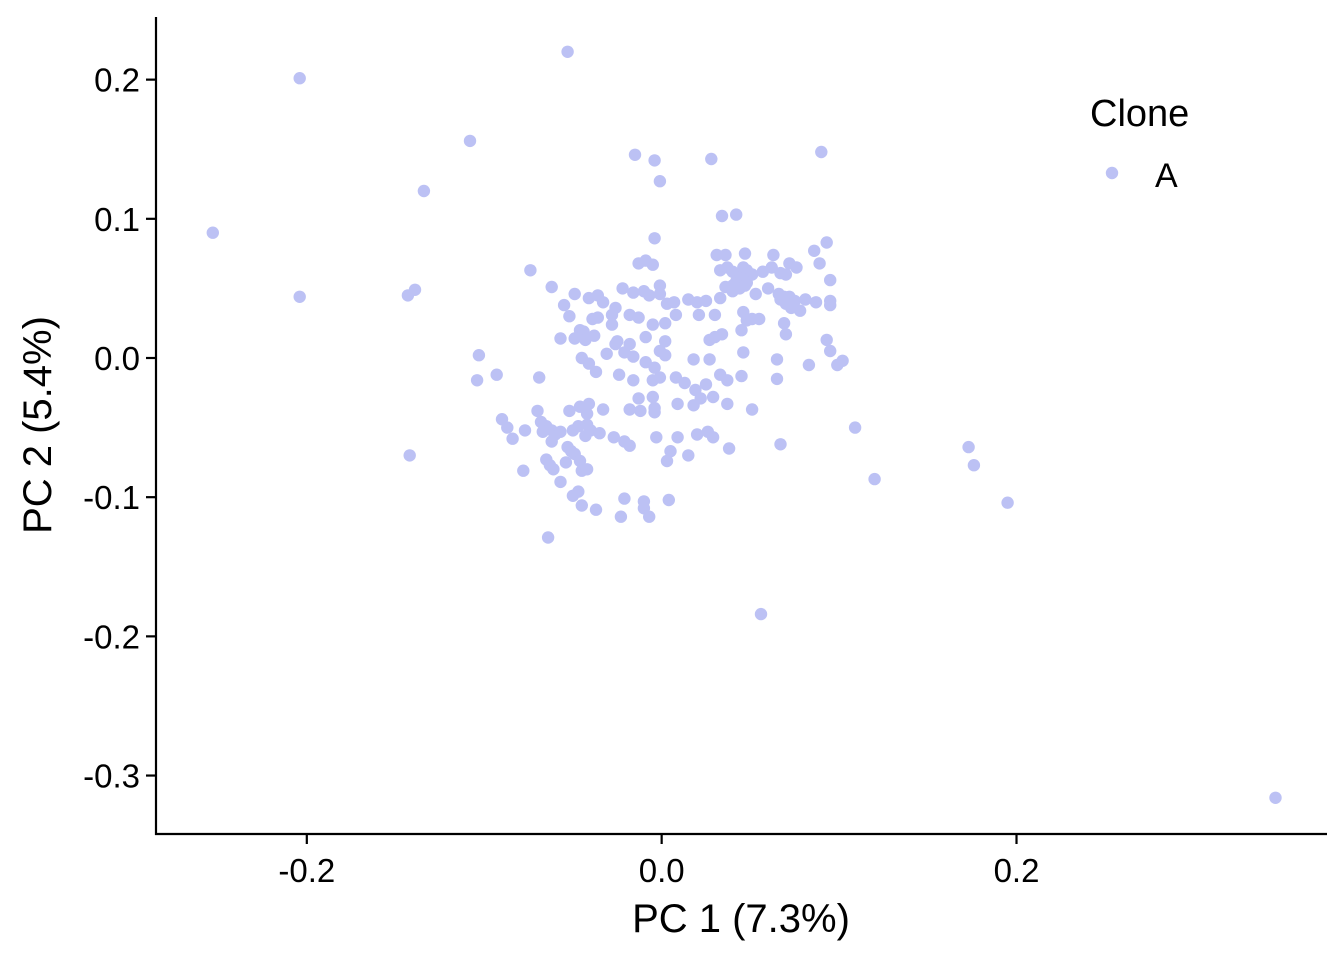 The width and height of the screenshot is (1344, 960). What do you see at coordinates (1139, 114) in the screenshot?
I see `legend-title: Clone` at bounding box center [1139, 114].